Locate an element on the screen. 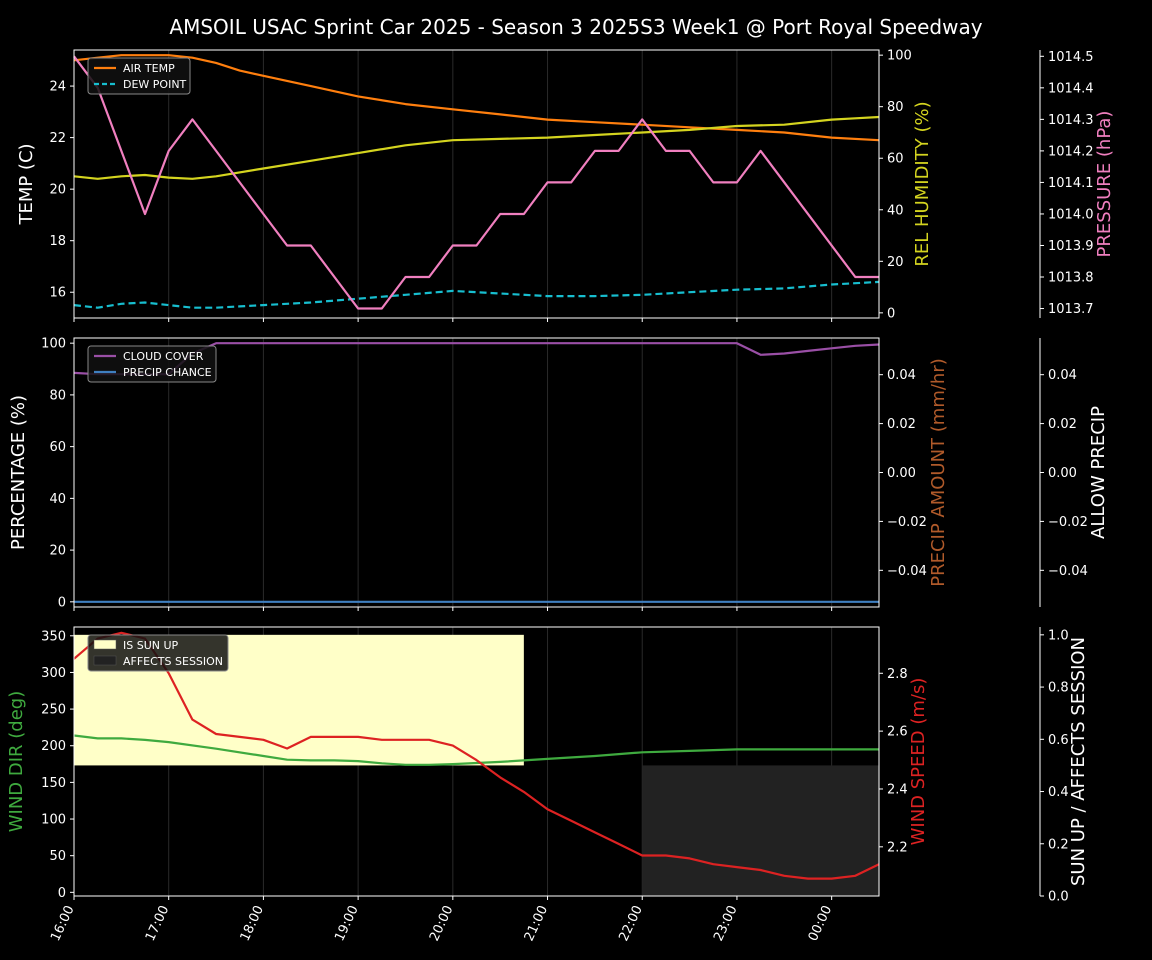 This screenshot has width=1152, height=960. wind-dir-line is located at coordinates (476, 750).